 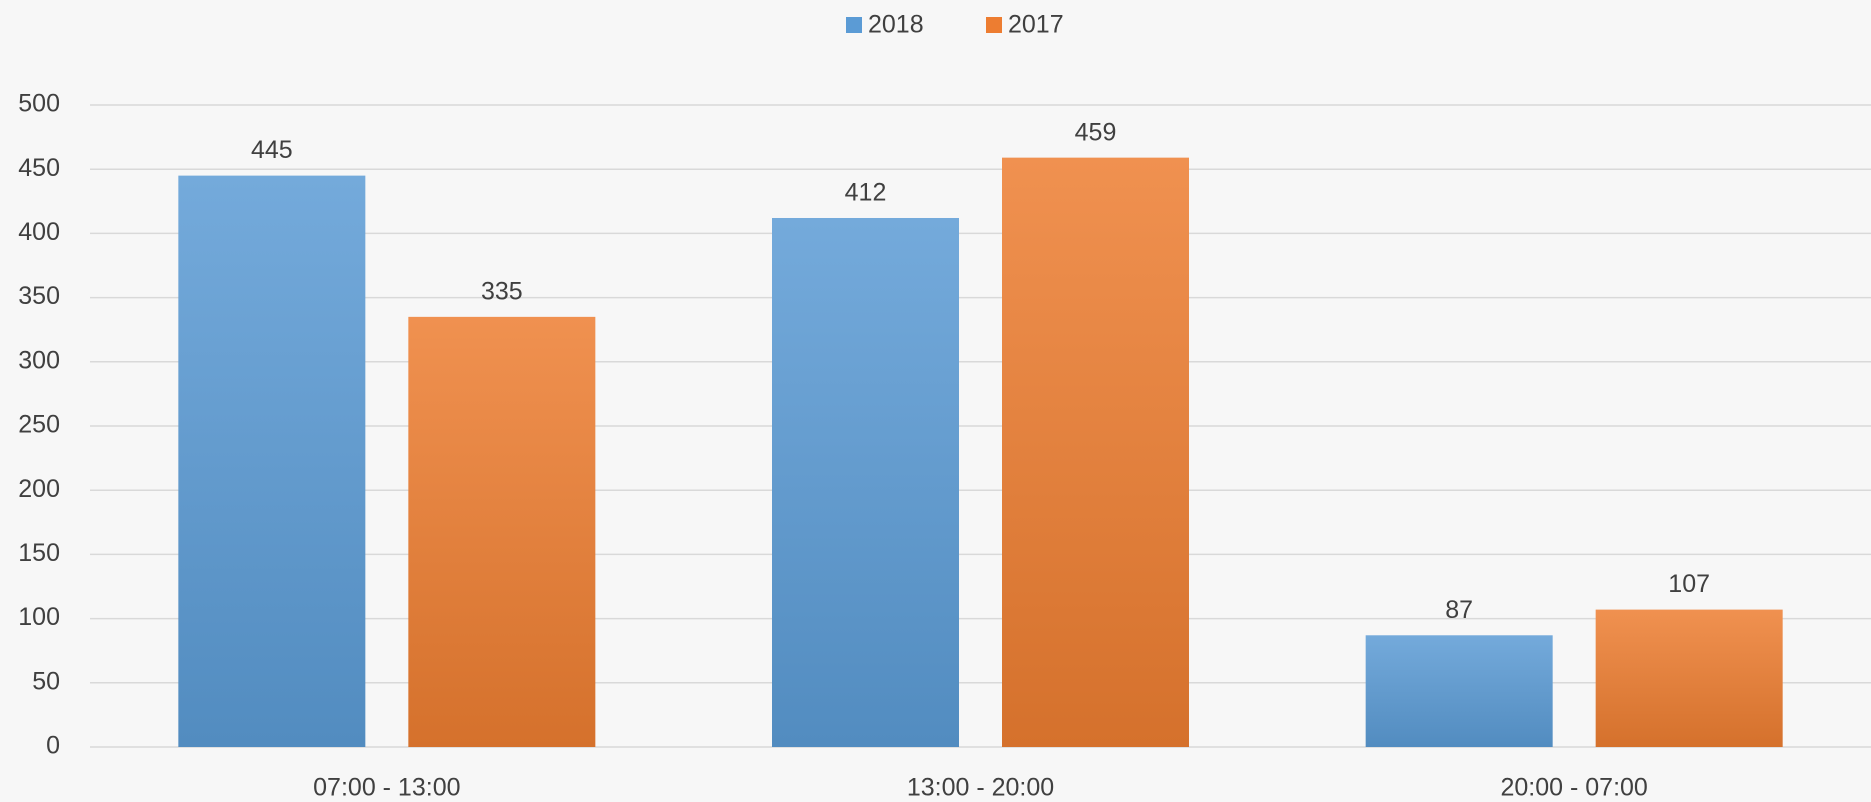 What do you see at coordinates (39, 296) in the screenshot?
I see `y-tick-label: 350` at bounding box center [39, 296].